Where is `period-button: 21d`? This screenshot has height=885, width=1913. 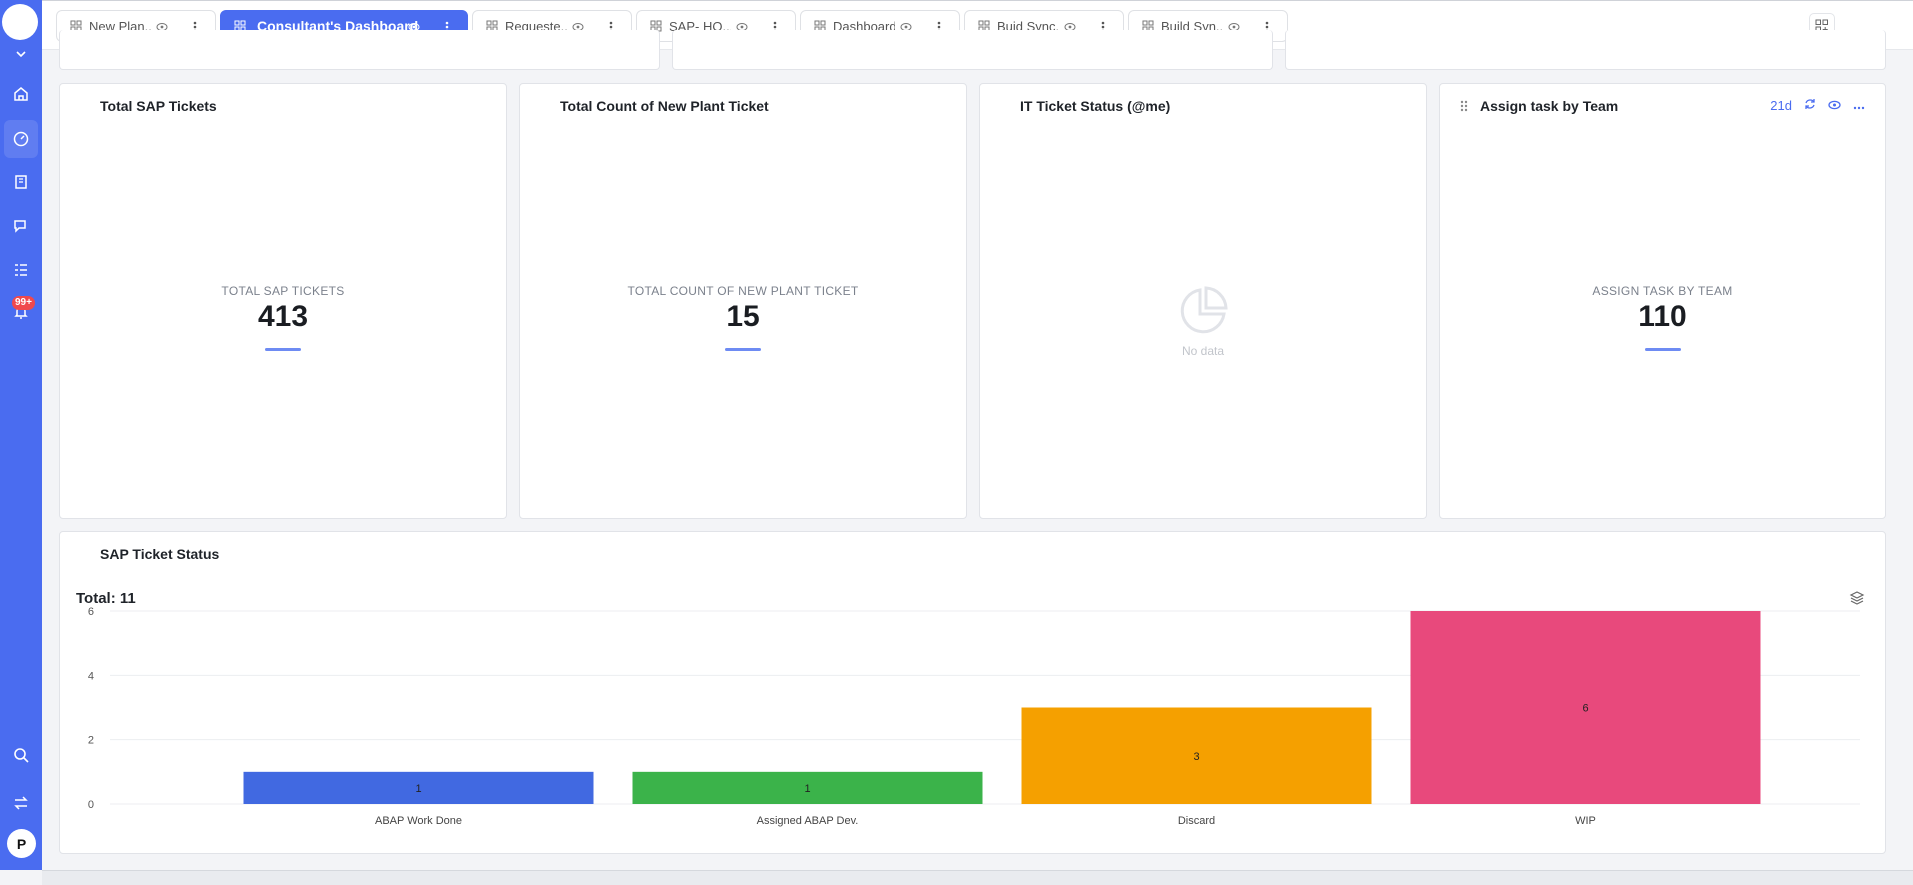
period-button: 21d is located at coordinates (1781, 105).